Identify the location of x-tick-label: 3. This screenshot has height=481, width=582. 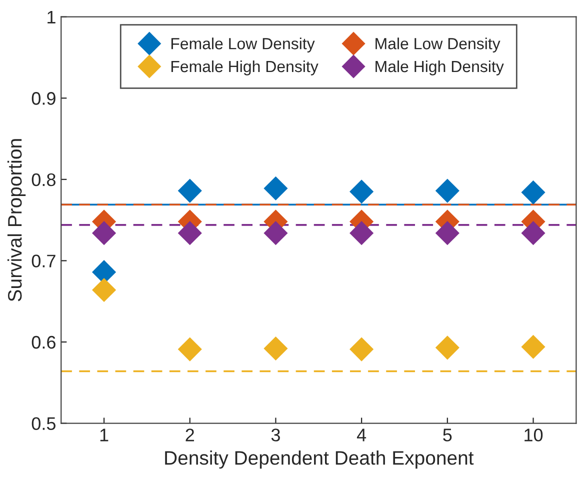
(275, 435).